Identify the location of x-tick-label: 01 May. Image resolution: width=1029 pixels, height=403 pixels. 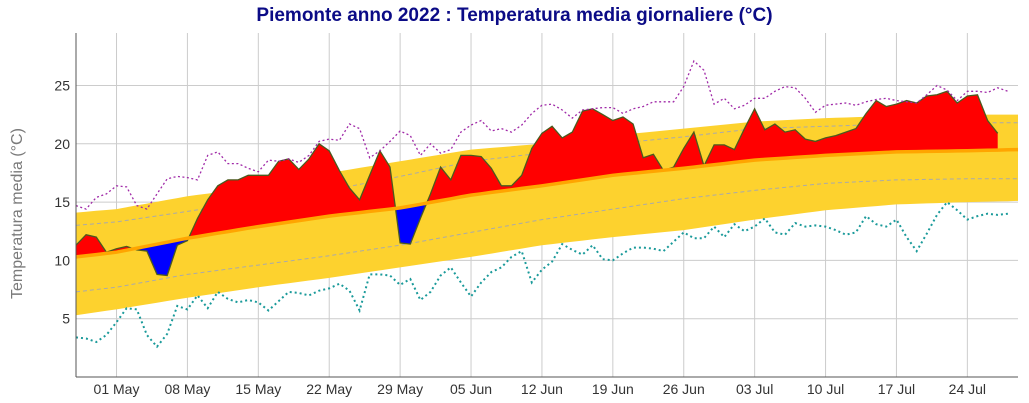
(117, 389).